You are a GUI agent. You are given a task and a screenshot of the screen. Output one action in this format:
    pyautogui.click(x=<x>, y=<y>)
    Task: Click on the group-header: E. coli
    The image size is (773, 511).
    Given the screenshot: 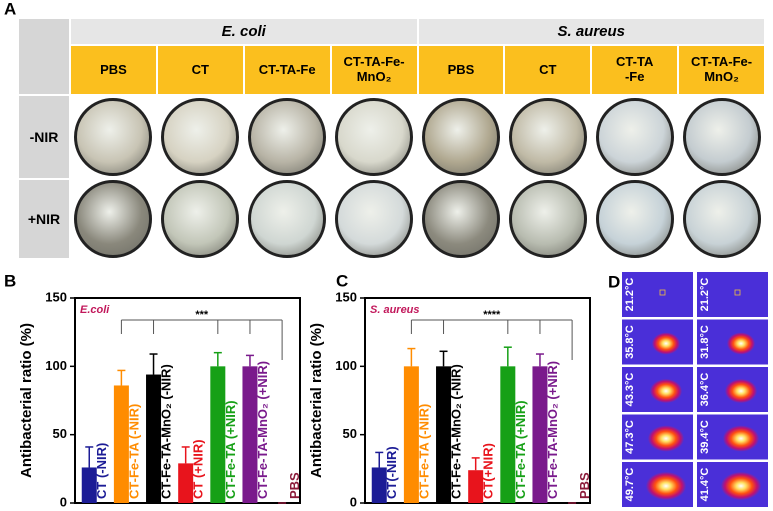 What is the action you would take?
    pyautogui.click(x=244, y=31)
    